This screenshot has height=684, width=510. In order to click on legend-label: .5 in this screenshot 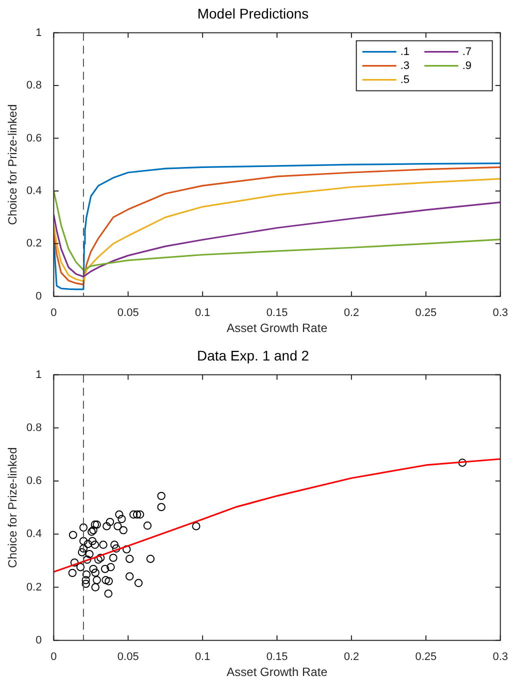, I will do `click(405, 80)`.